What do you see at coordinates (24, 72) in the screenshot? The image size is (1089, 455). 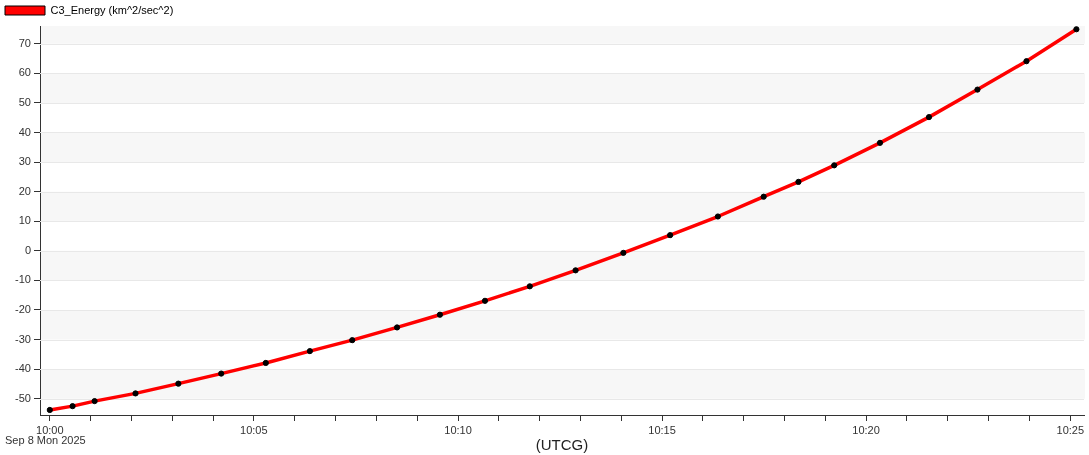 I see `y-tick-label: 60` at bounding box center [24, 72].